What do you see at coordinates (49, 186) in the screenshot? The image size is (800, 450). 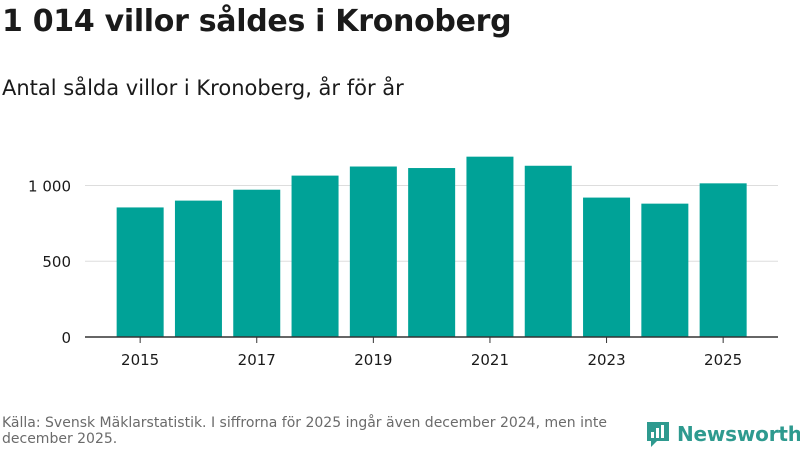 I see `y-tick-label: 1 000` at bounding box center [49, 186].